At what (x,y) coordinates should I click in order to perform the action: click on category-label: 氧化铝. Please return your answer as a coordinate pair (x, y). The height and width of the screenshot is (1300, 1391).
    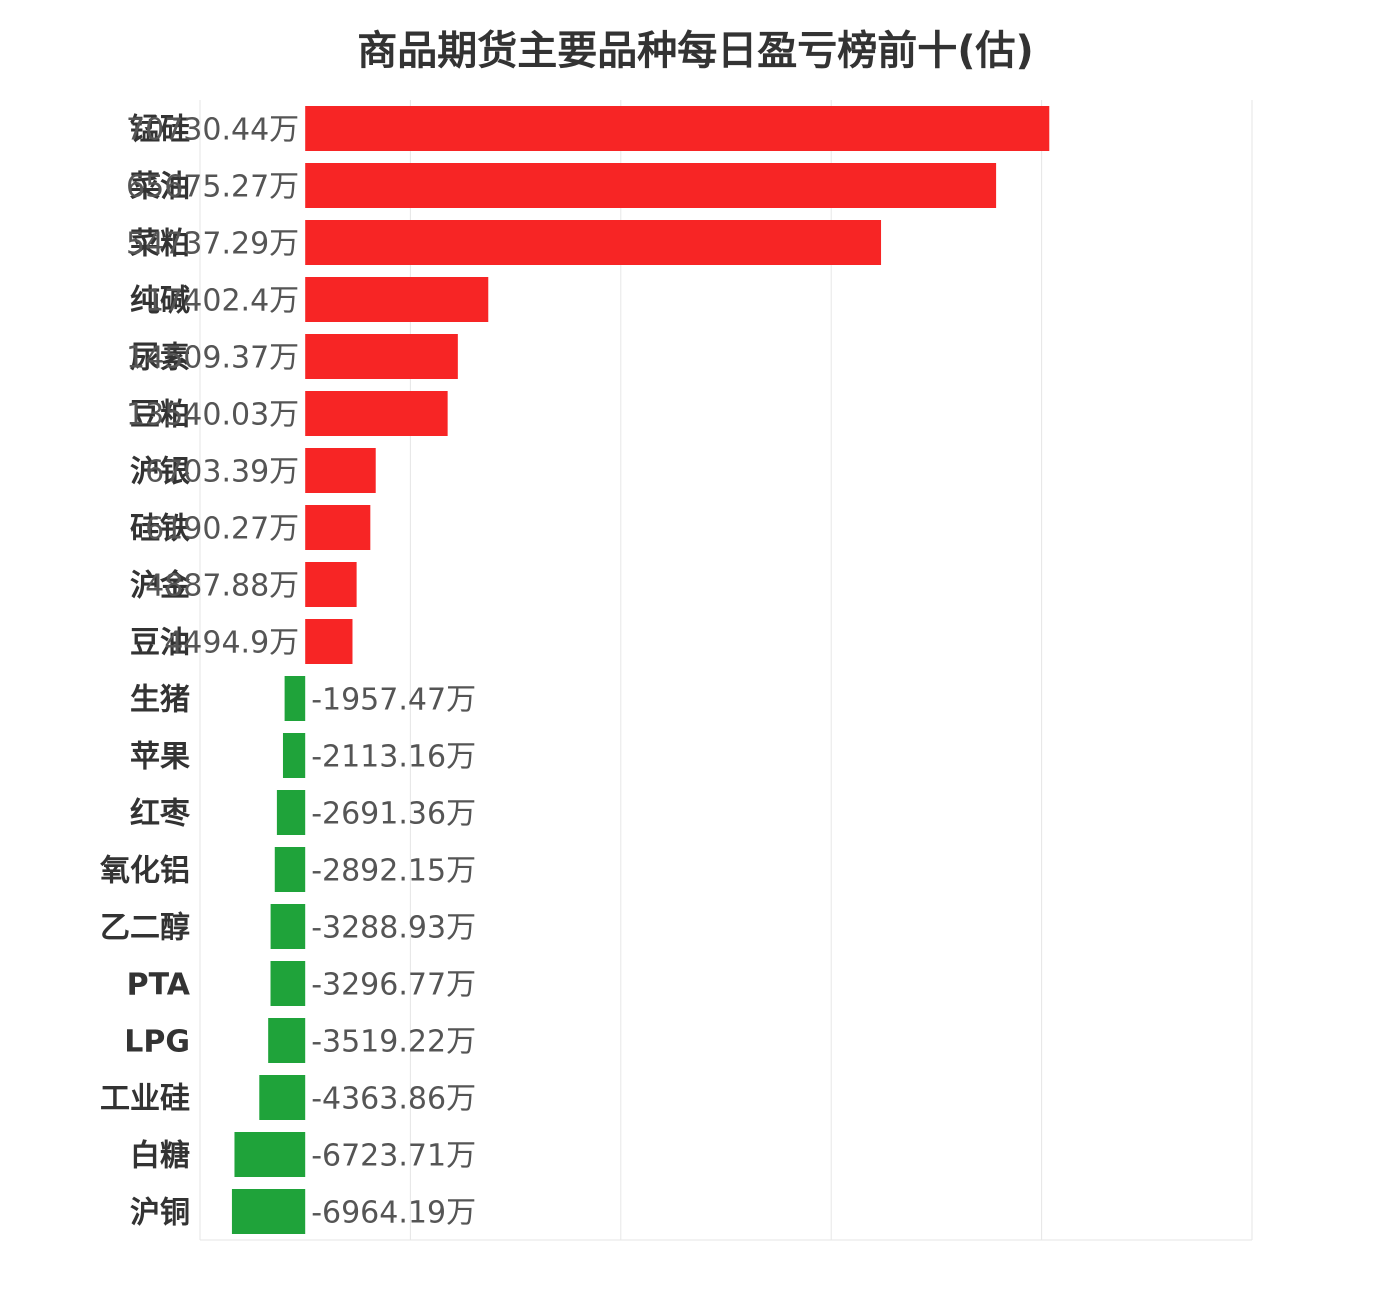
    Looking at the image, I should click on (145, 871).